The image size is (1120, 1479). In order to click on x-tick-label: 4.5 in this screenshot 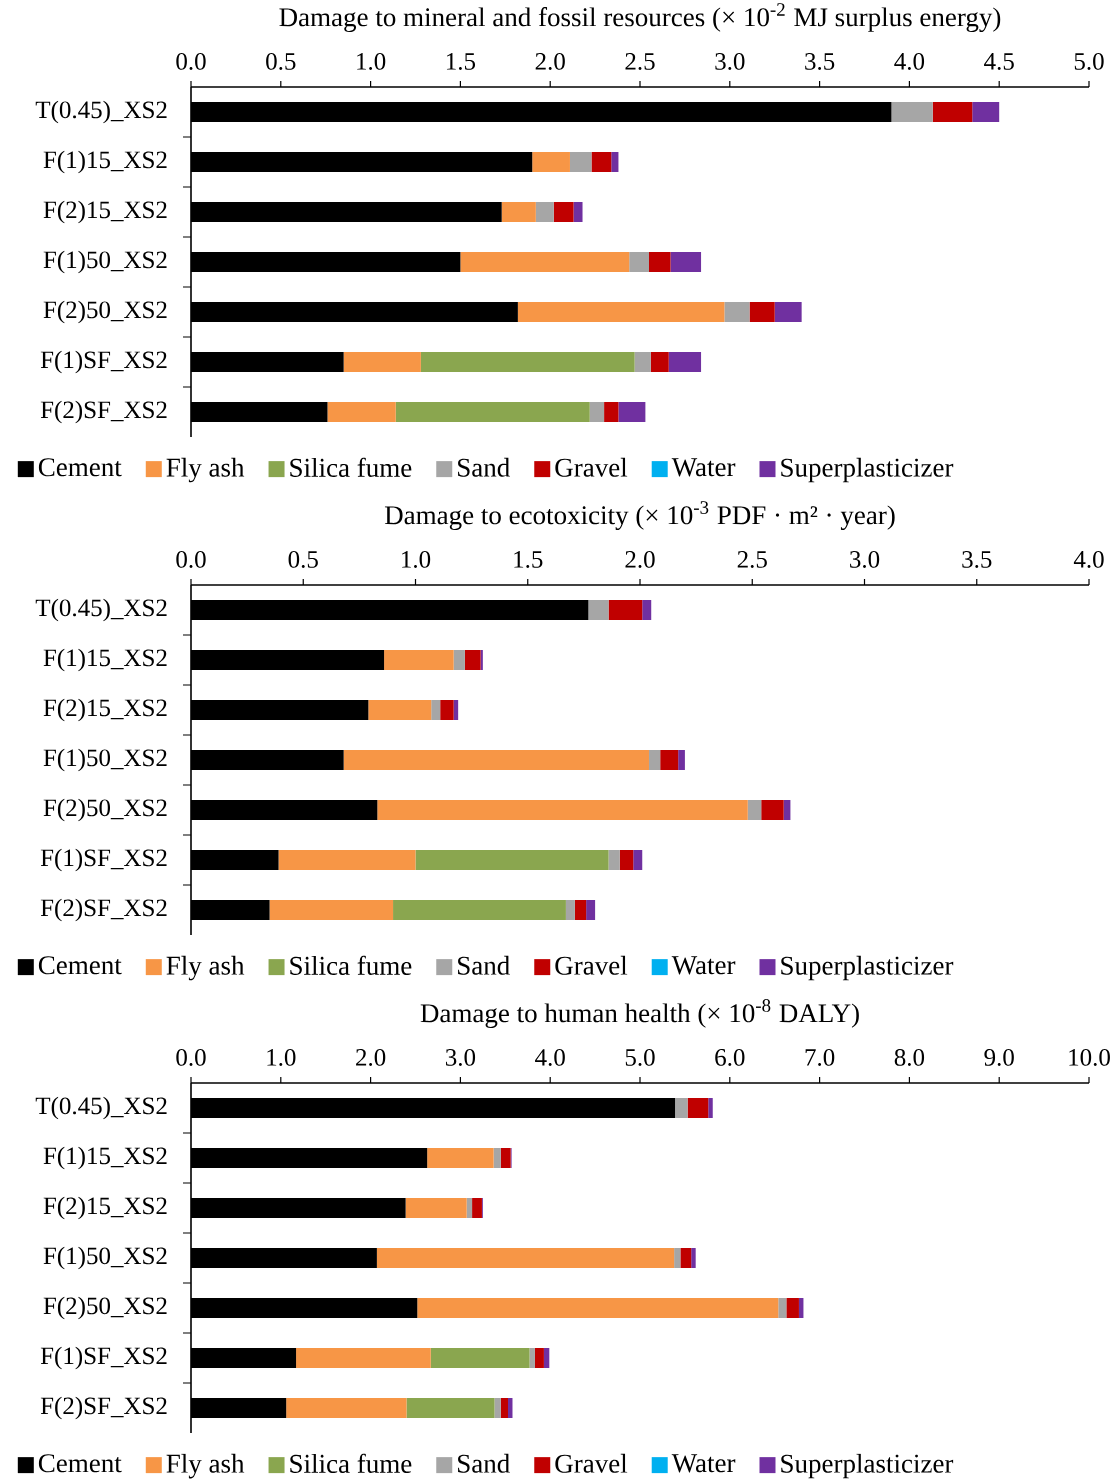, I will do `click(999, 61)`.